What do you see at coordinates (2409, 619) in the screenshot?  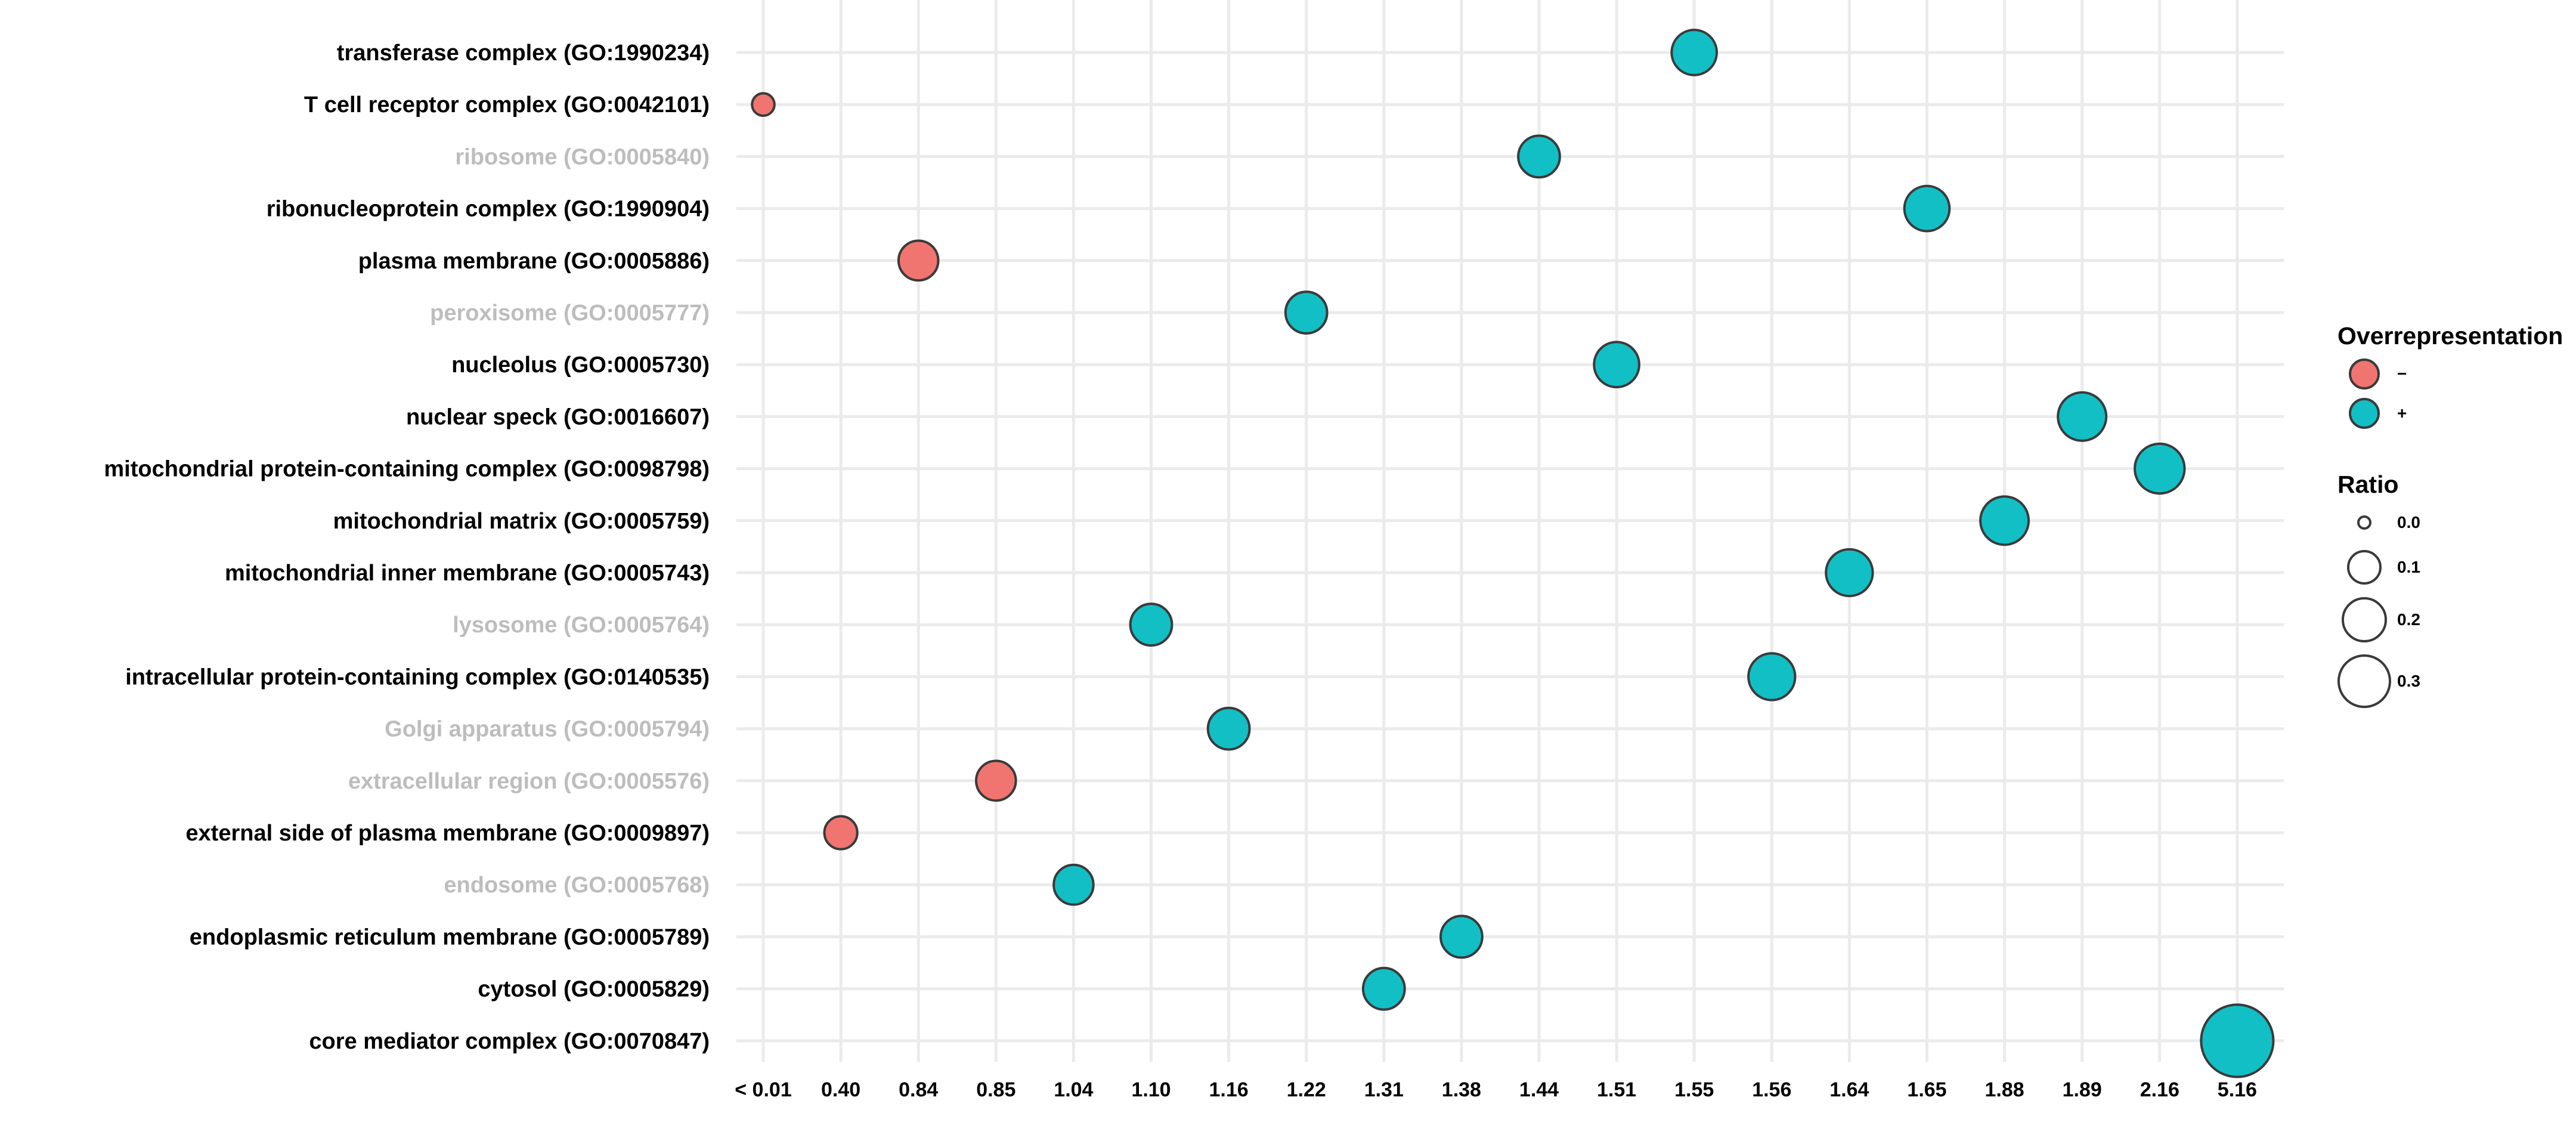 I see `legend-size-label-2: 0.2` at bounding box center [2409, 619].